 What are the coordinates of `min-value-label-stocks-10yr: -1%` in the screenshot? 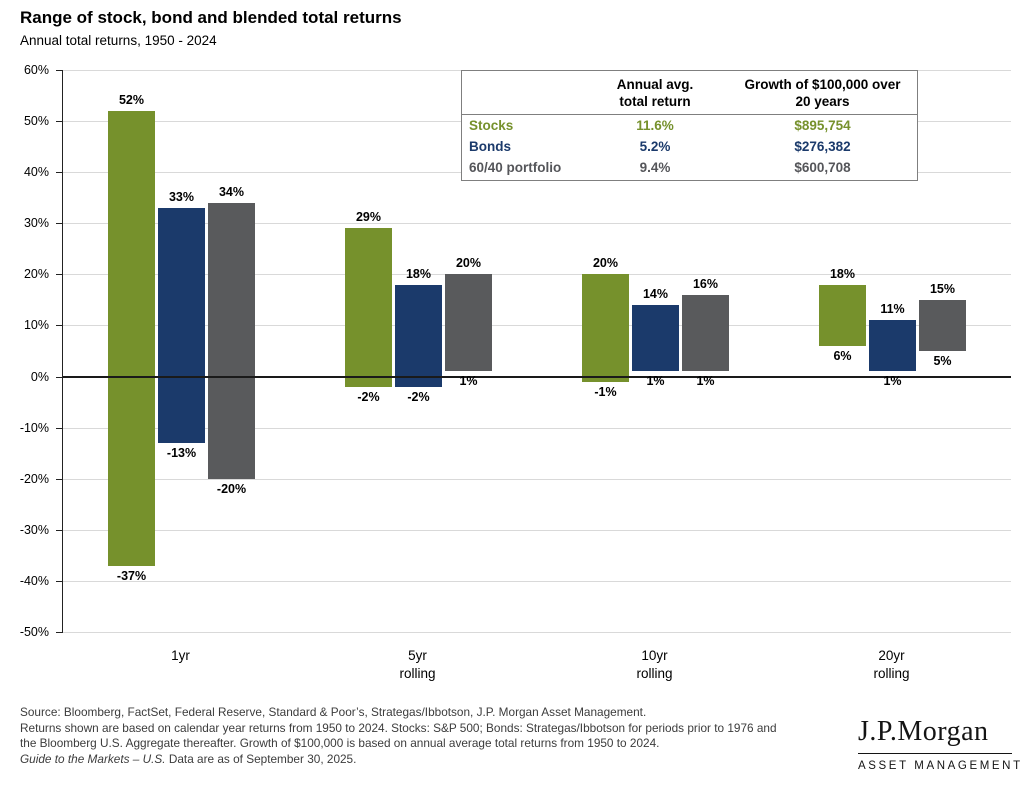 It's located at (605, 391).